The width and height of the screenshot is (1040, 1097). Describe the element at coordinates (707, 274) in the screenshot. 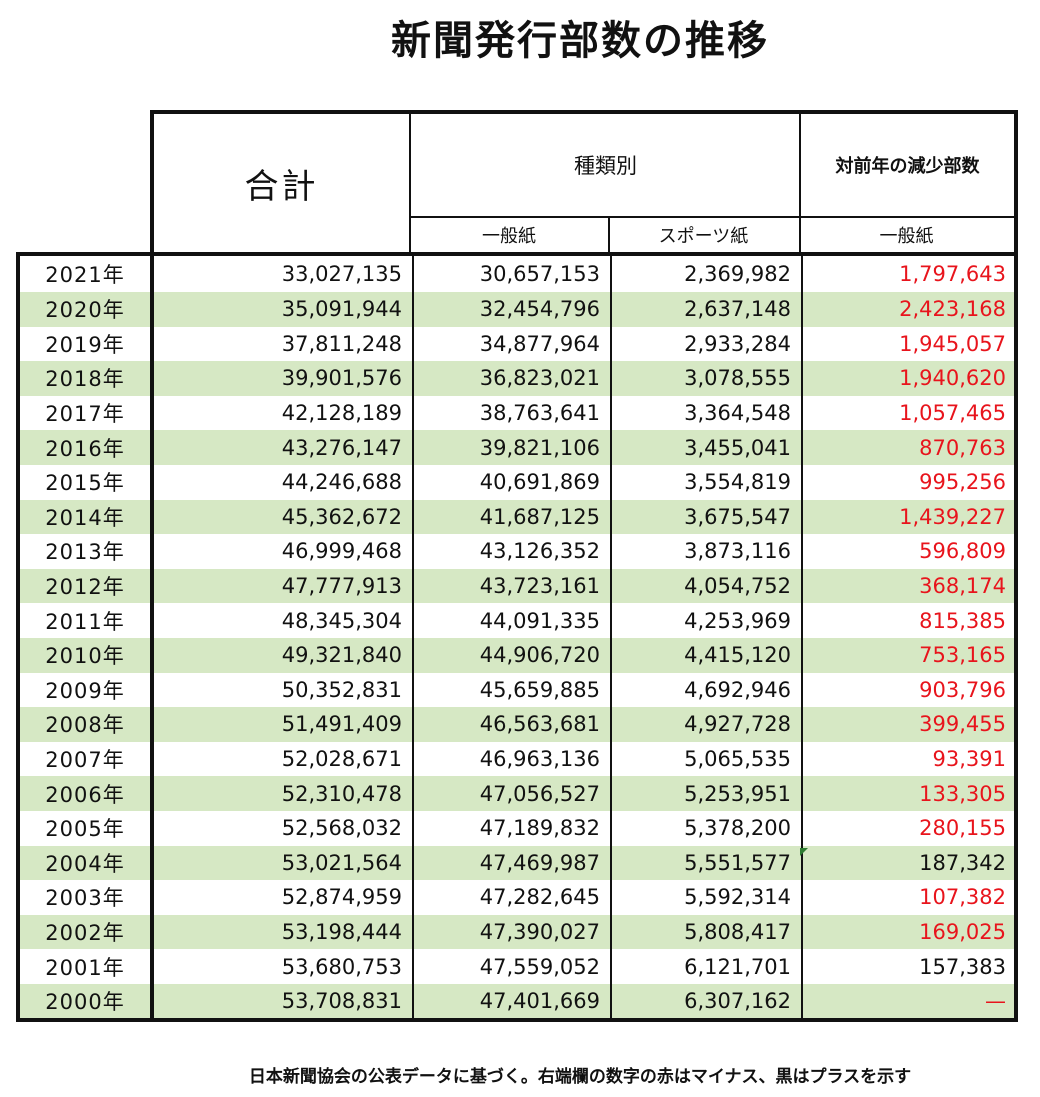

I see `sports-cell: 2,369,982` at that location.